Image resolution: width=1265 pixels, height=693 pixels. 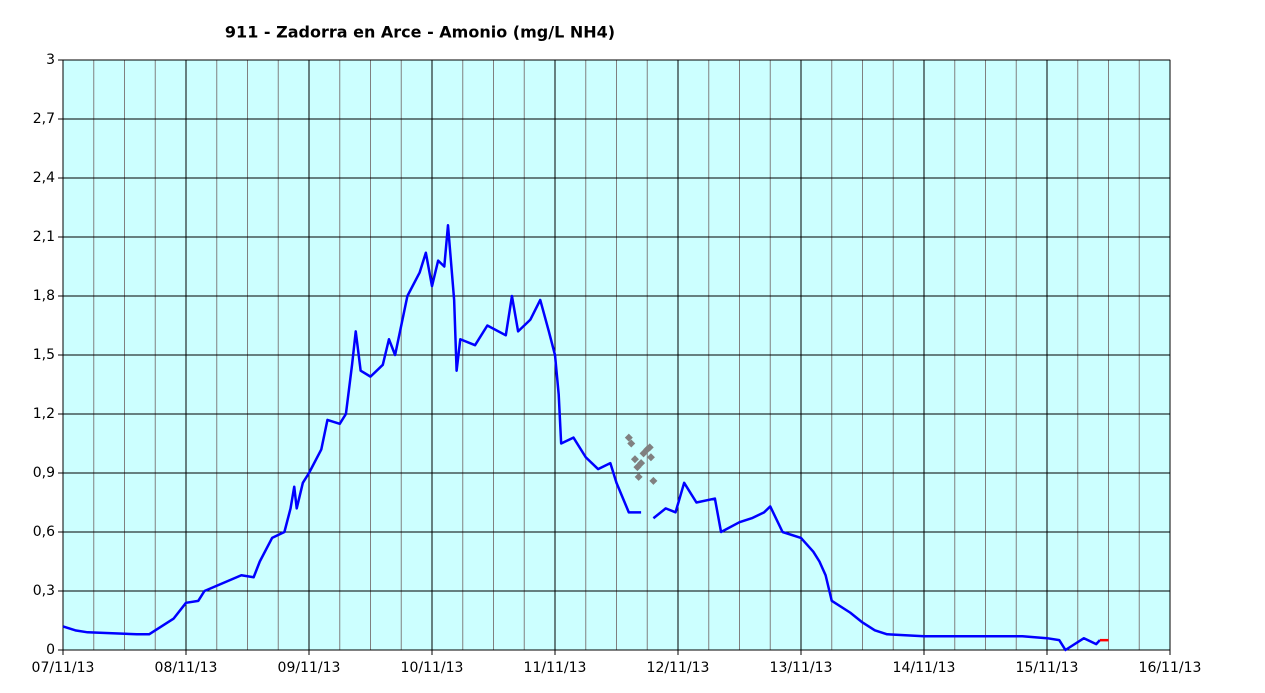 I want to click on x-tick-label: 10/11/13, so click(x=432, y=668).